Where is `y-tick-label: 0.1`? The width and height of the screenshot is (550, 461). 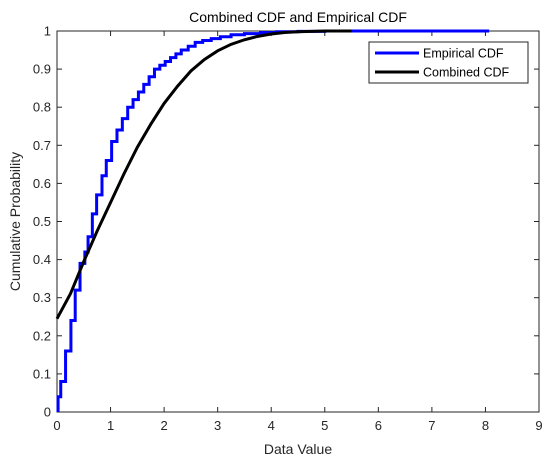
y-tick-label: 0.1 is located at coordinates (42, 373).